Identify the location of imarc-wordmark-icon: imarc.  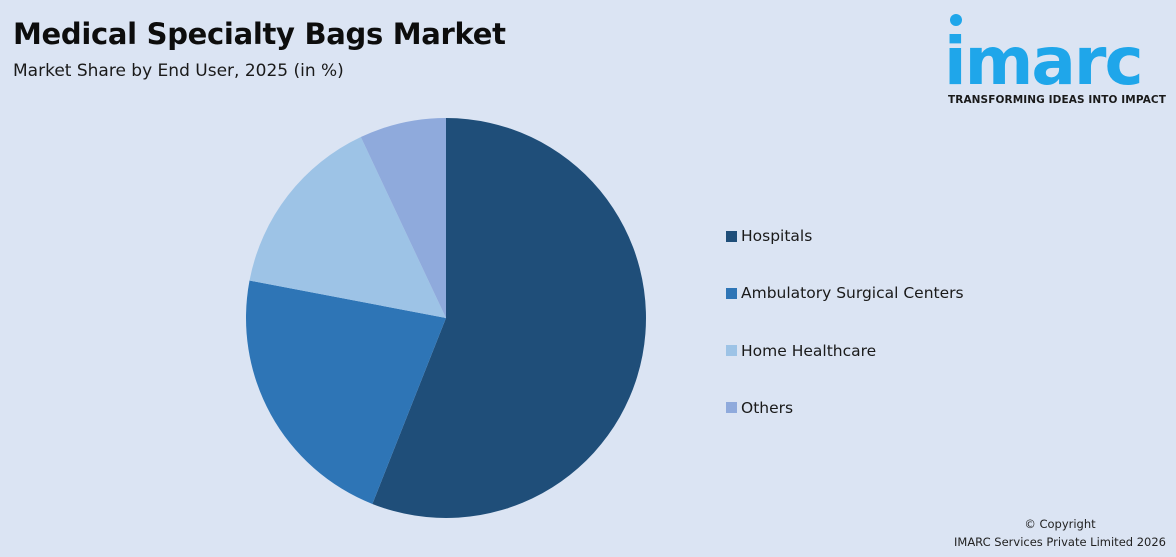
(1044, 53).